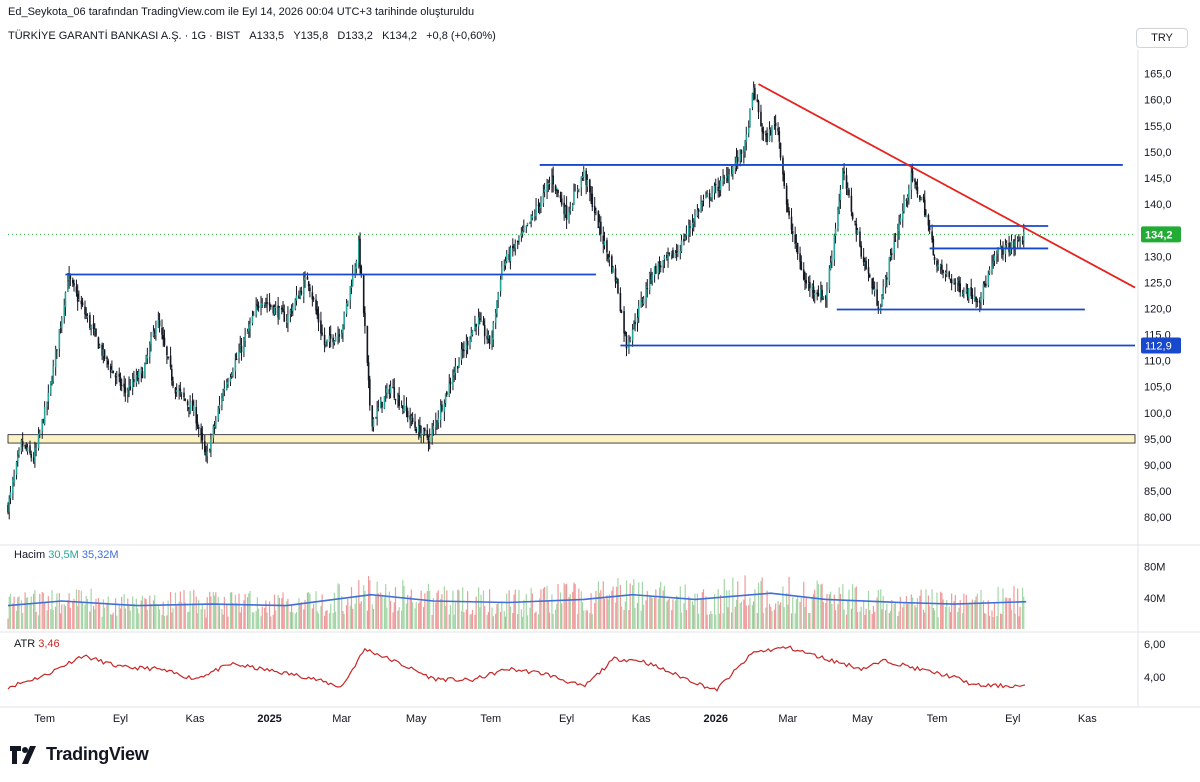 The image size is (1200, 782). What do you see at coordinates (1012, 719) in the screenshot?
I see `time-axis-tick: Eyl` at bounding box center [1012, 719].